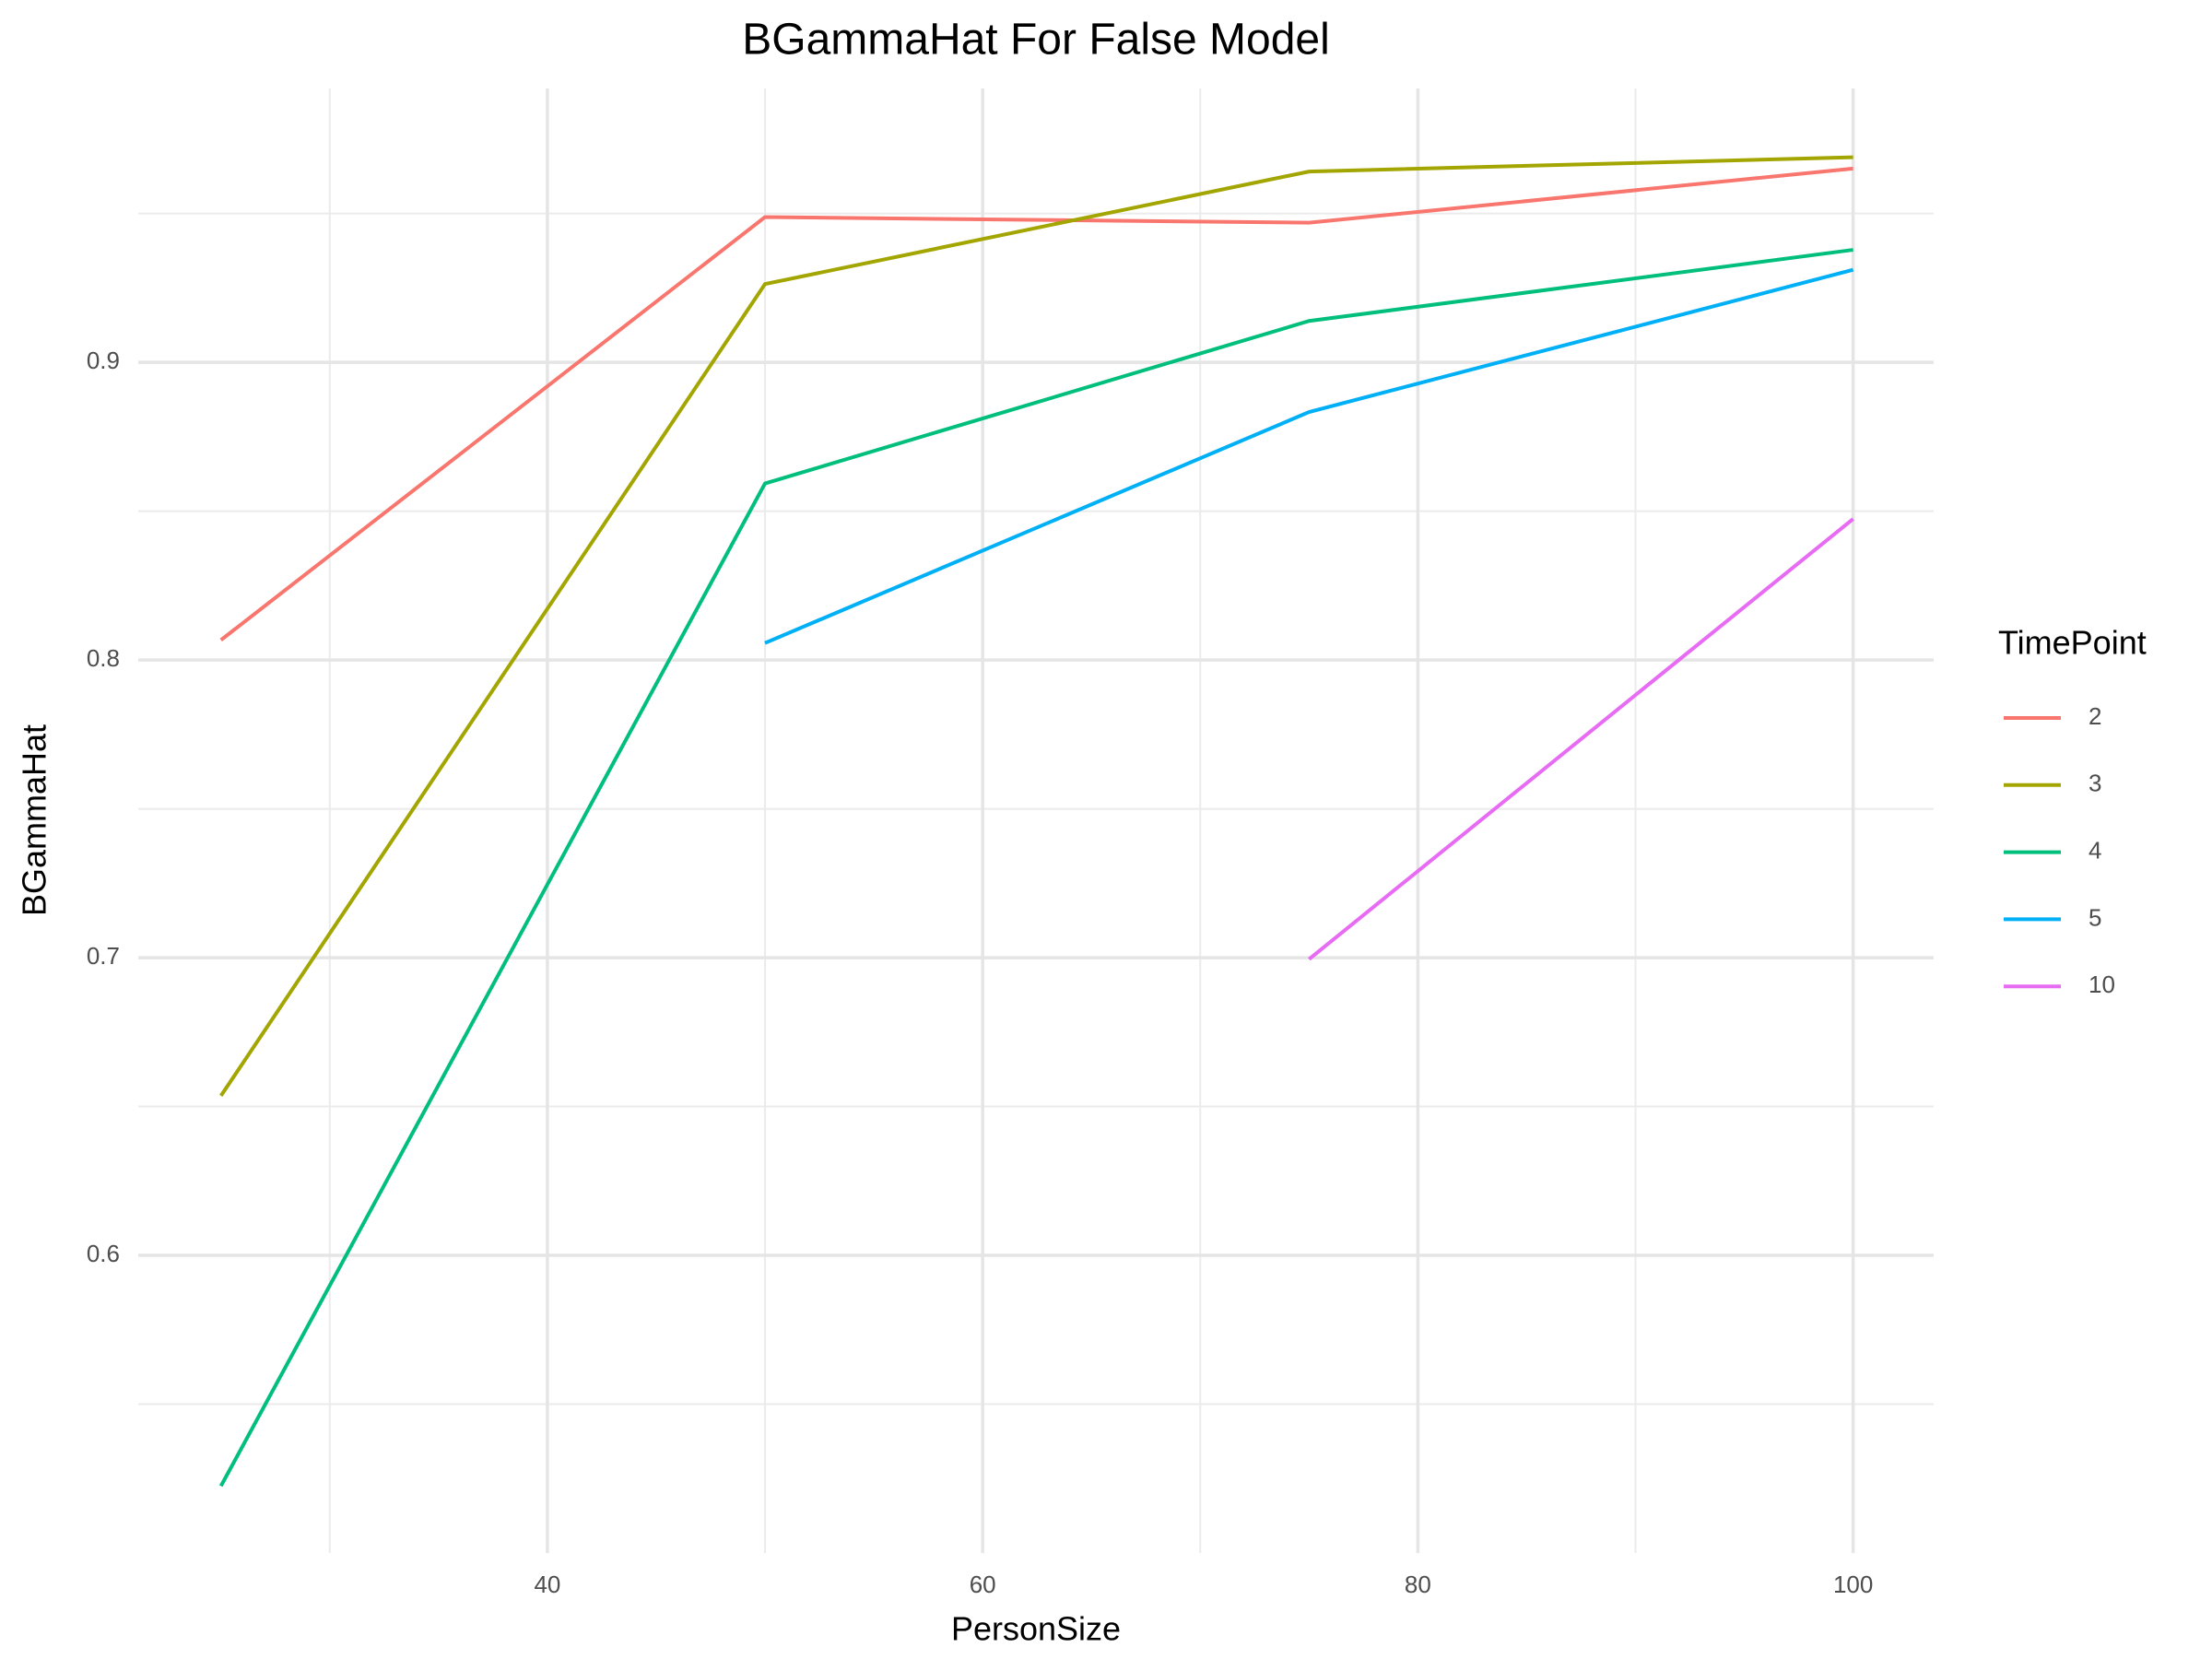 The width and height of the screenshot is (2212, 1659). I want to click on x-tick-label: 80, so click(1418, 1584).